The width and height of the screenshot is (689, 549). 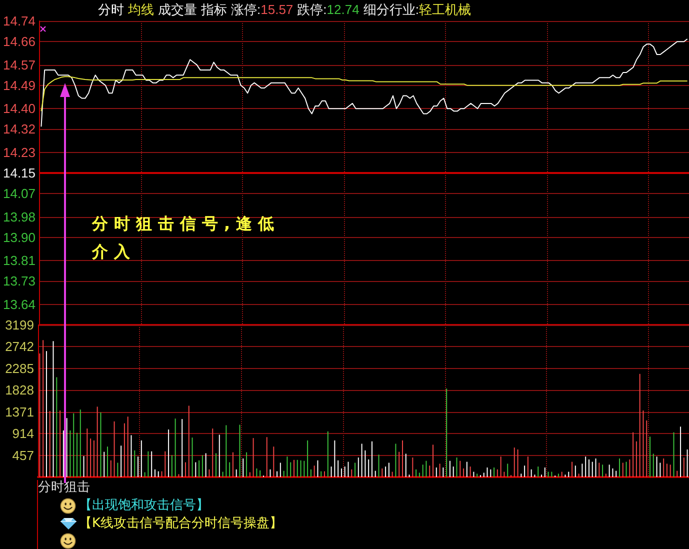 What do you see at coordinates (19, 85) in the screenshot?
I see `y-tick-label: 14.49` at bounding box center [19, 85].